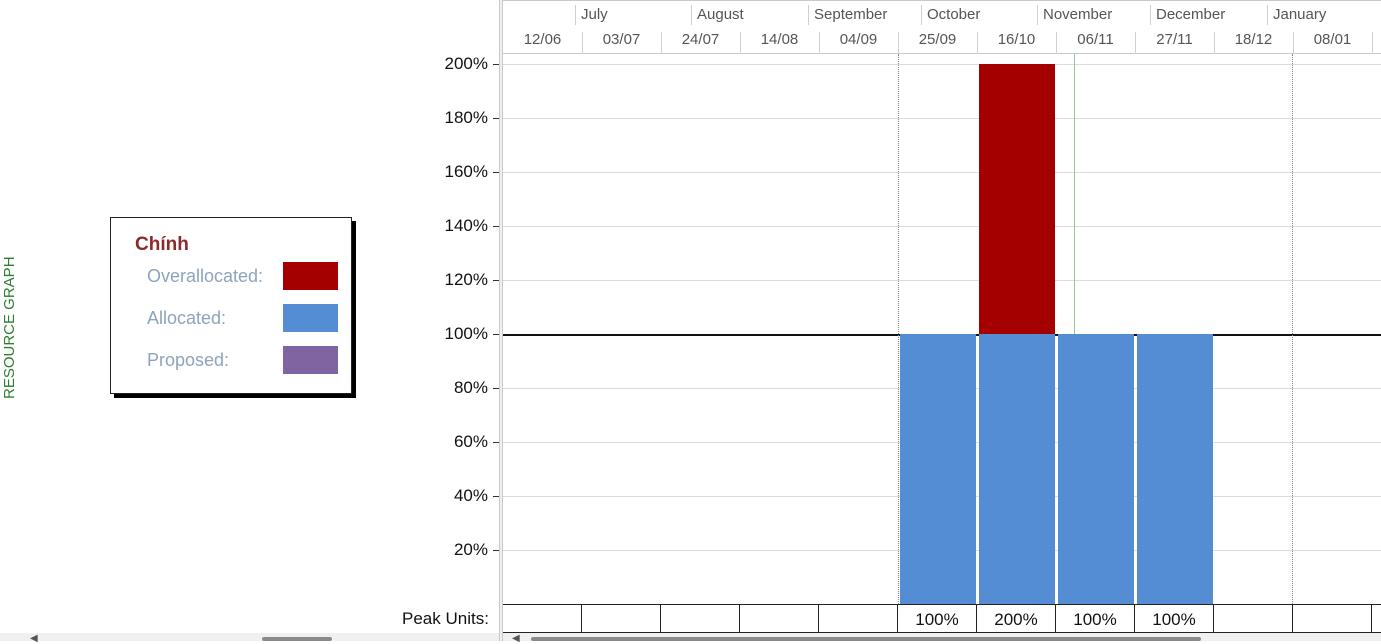  Describe the element at coordinates (779, 39) in the screenshot. I see `timescale-week: 14/08` at that location.